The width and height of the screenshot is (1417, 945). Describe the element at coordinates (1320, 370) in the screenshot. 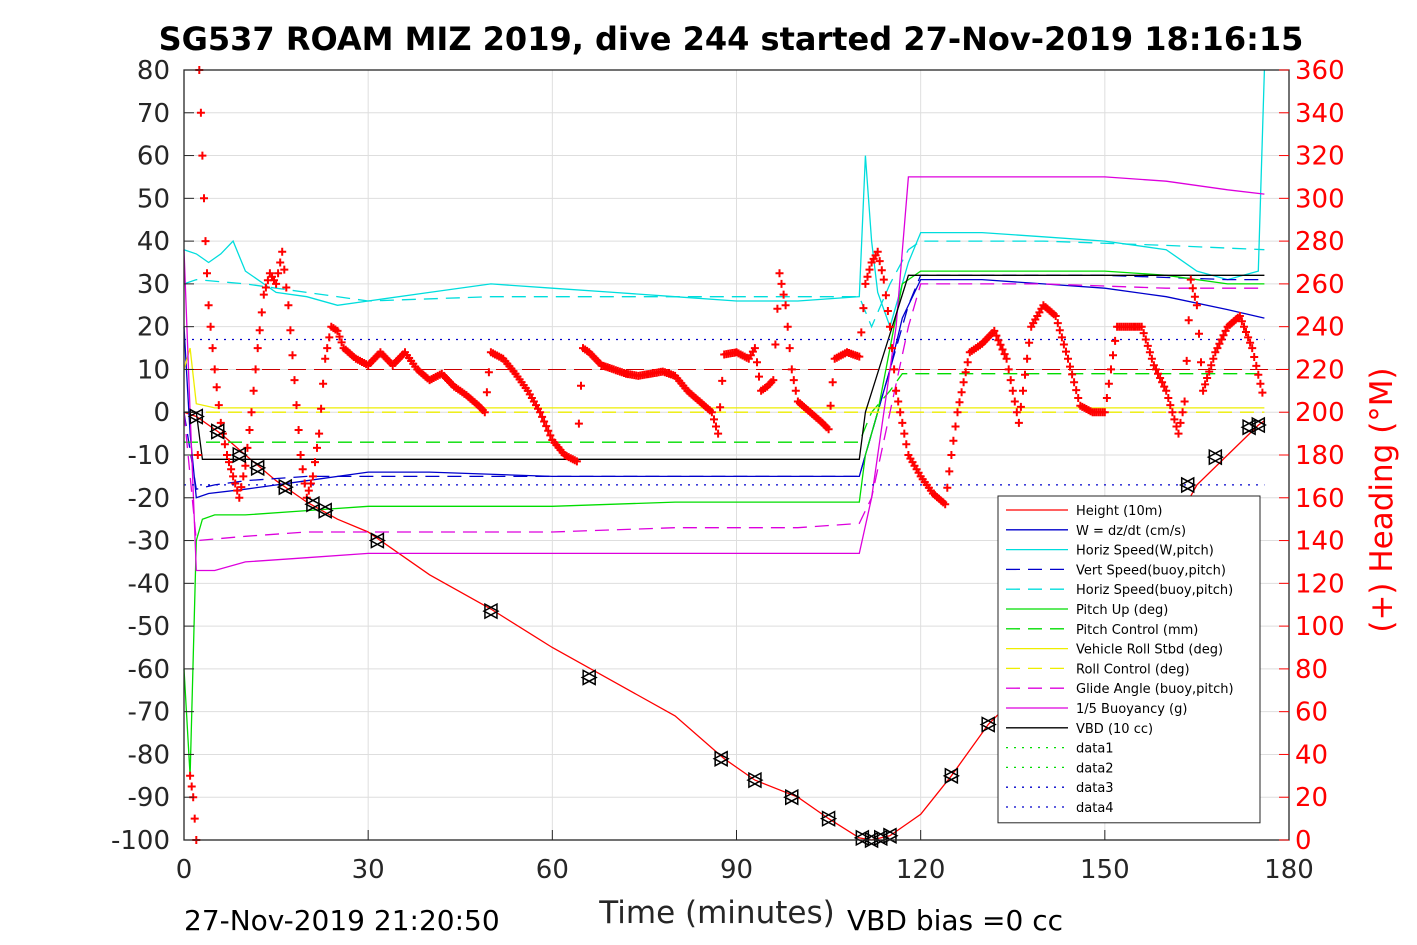

I see `right-tick-label: 220` at that location.